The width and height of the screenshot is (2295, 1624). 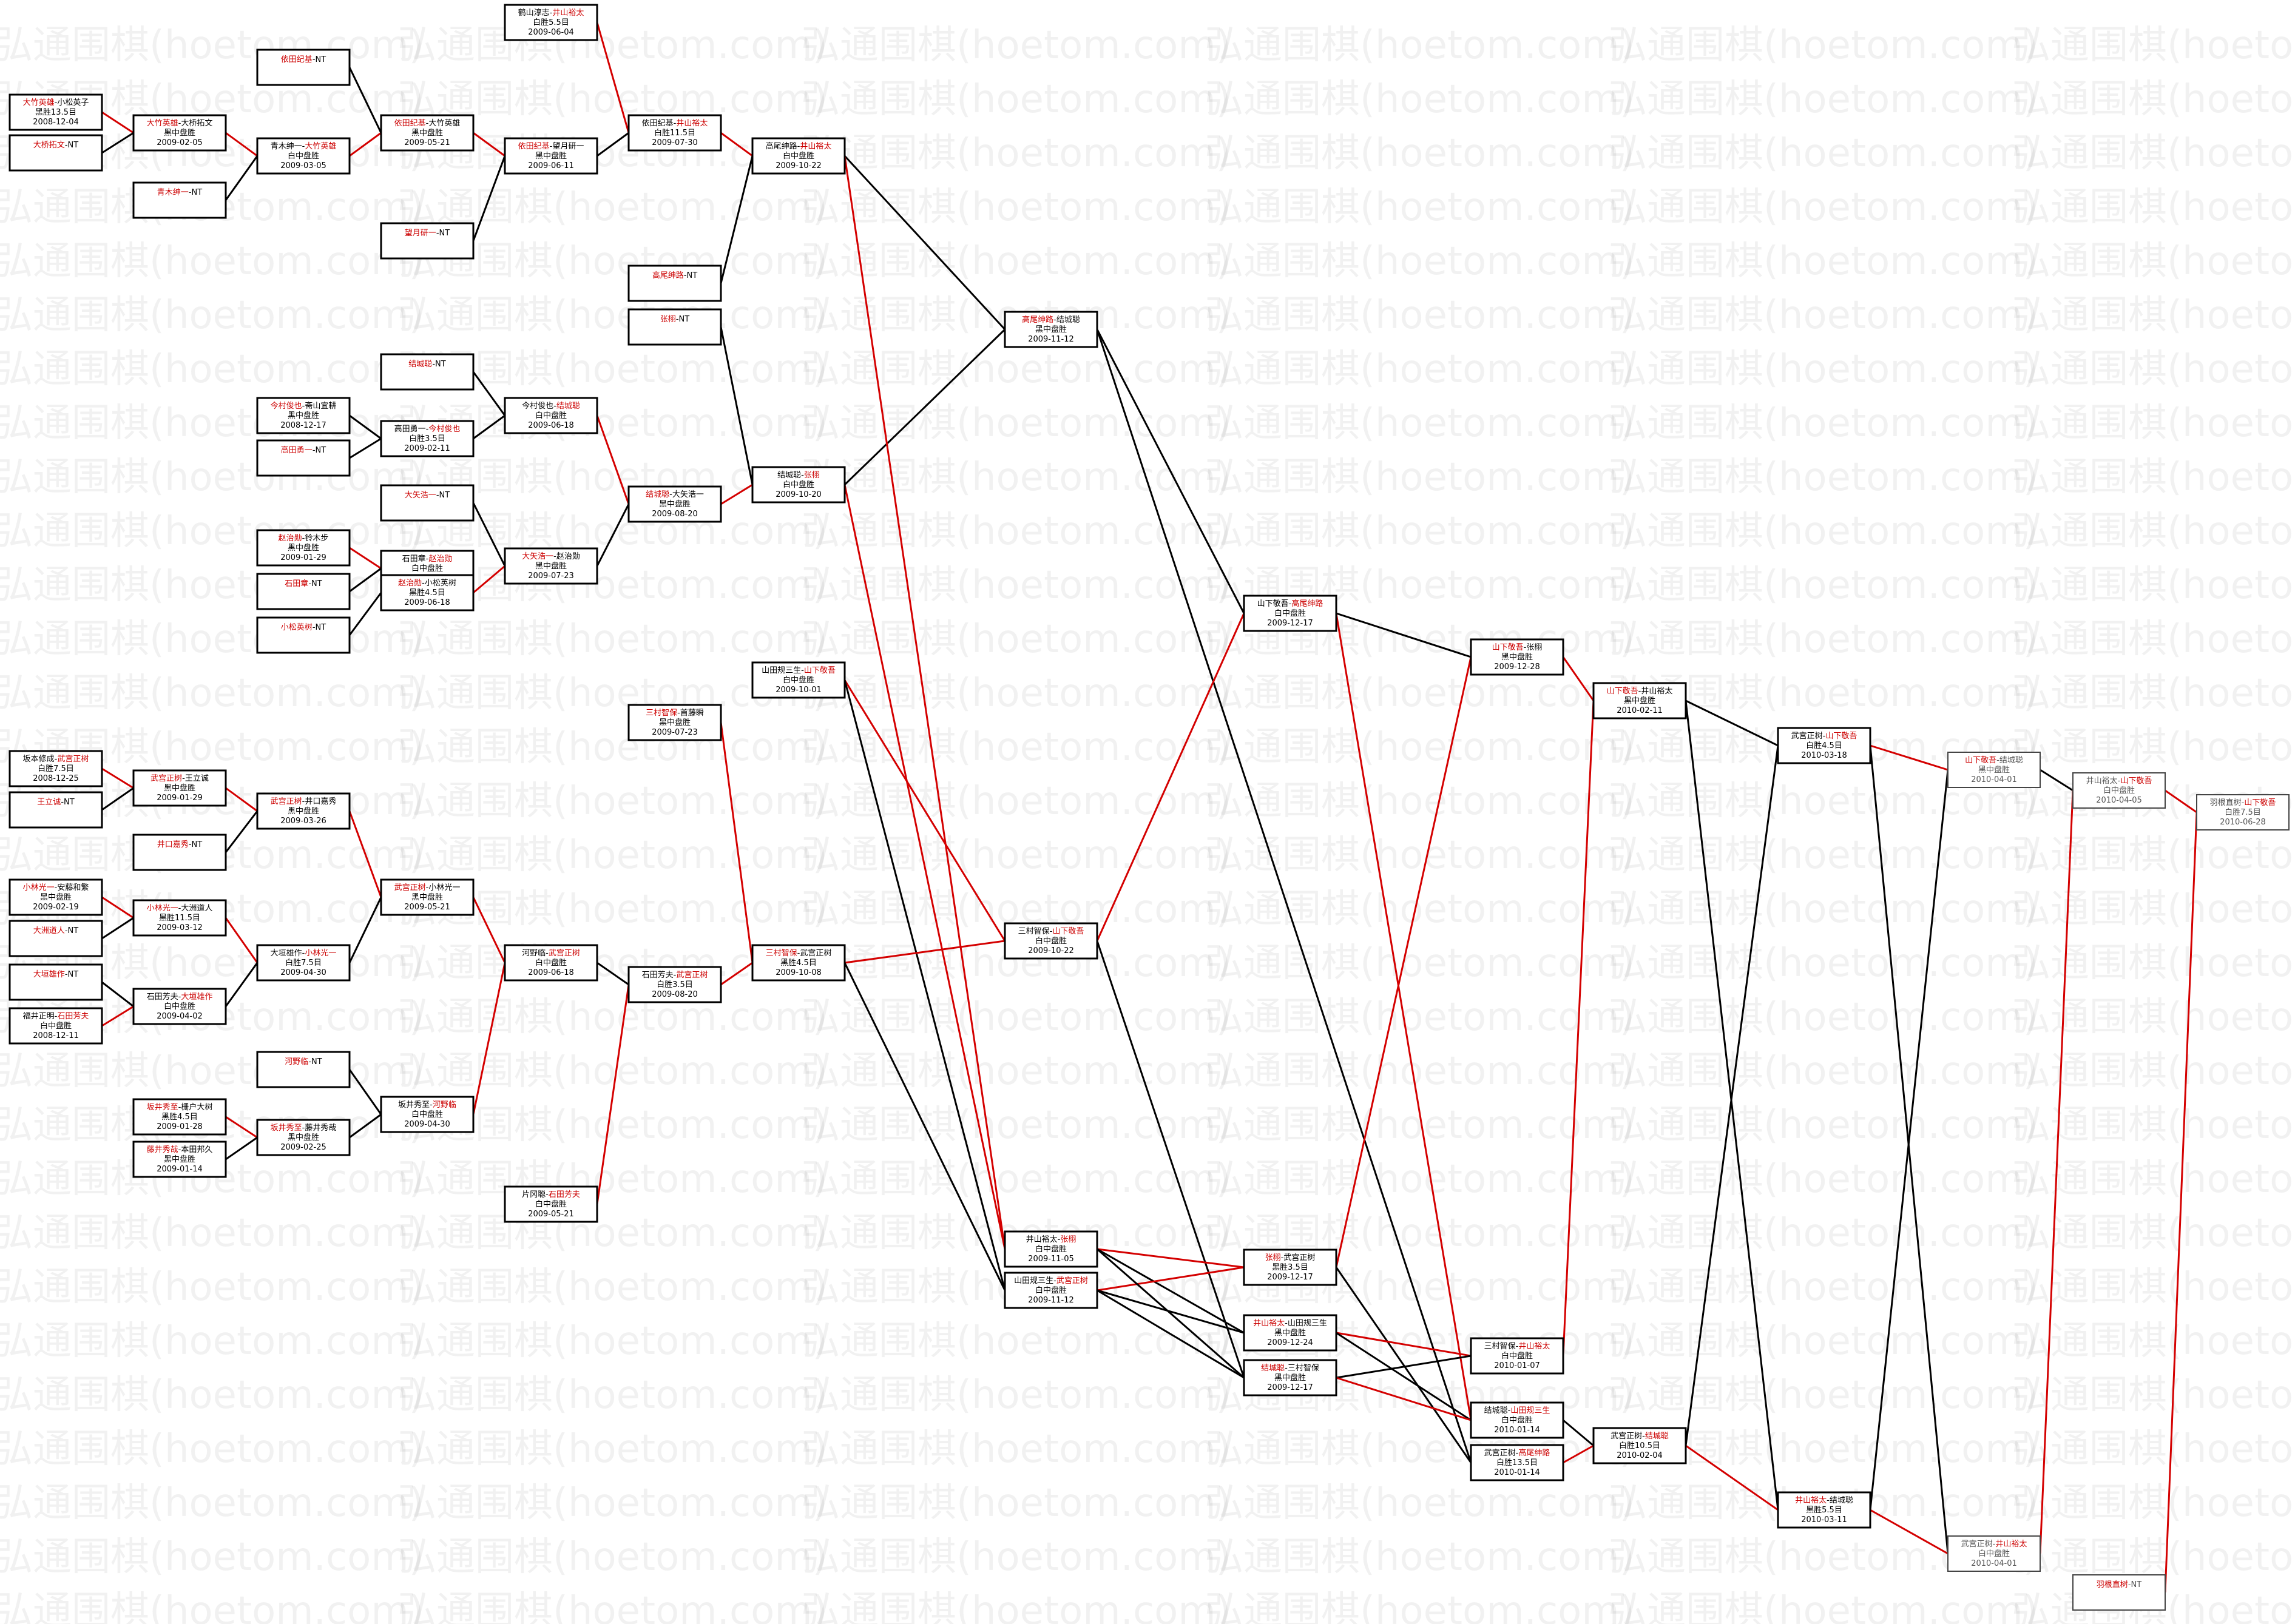 What do you see at coordinates (197, 1107) in the screenshot?
I see `black-player: 栅户大树` at bounding box center [197, 1107].